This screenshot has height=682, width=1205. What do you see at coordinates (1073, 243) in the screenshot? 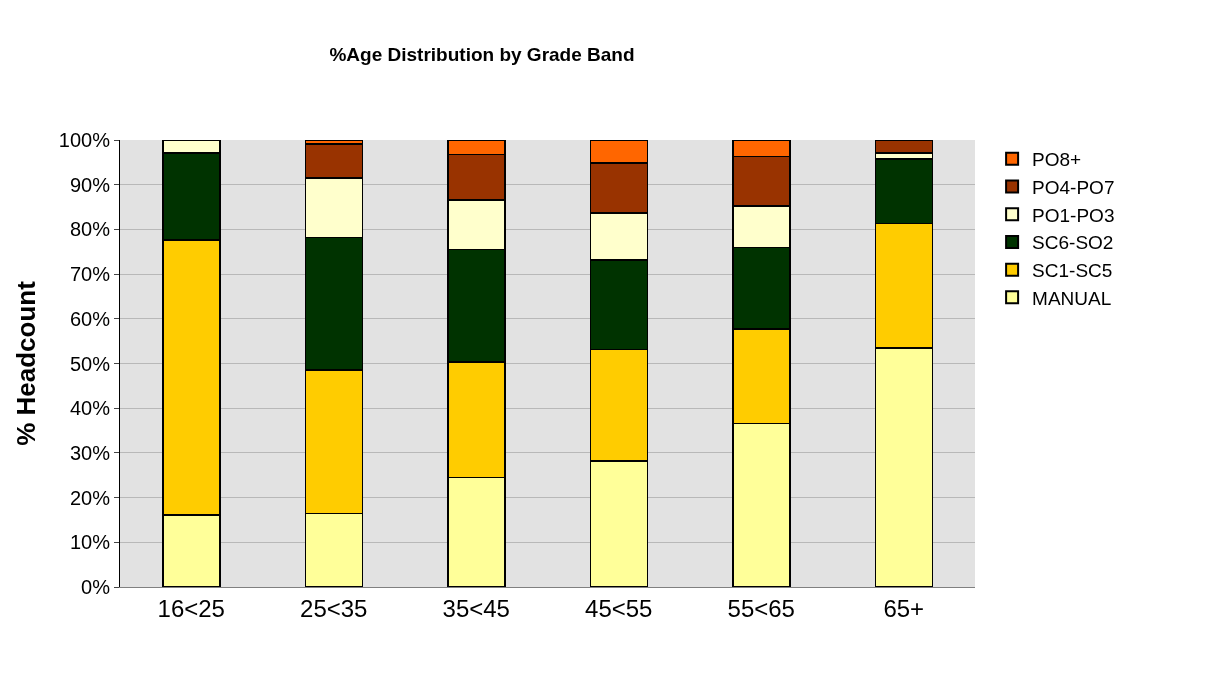
I see `legend-label: SC6-SO2` at bounding box center [1073, 243].